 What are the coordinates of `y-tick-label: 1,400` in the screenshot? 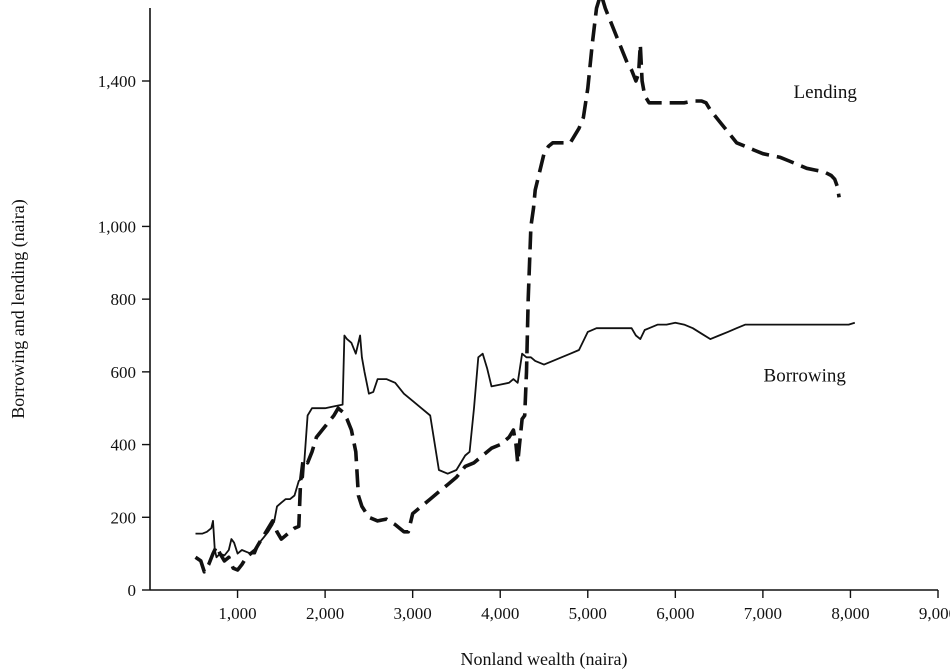 It's located at (117, 81).